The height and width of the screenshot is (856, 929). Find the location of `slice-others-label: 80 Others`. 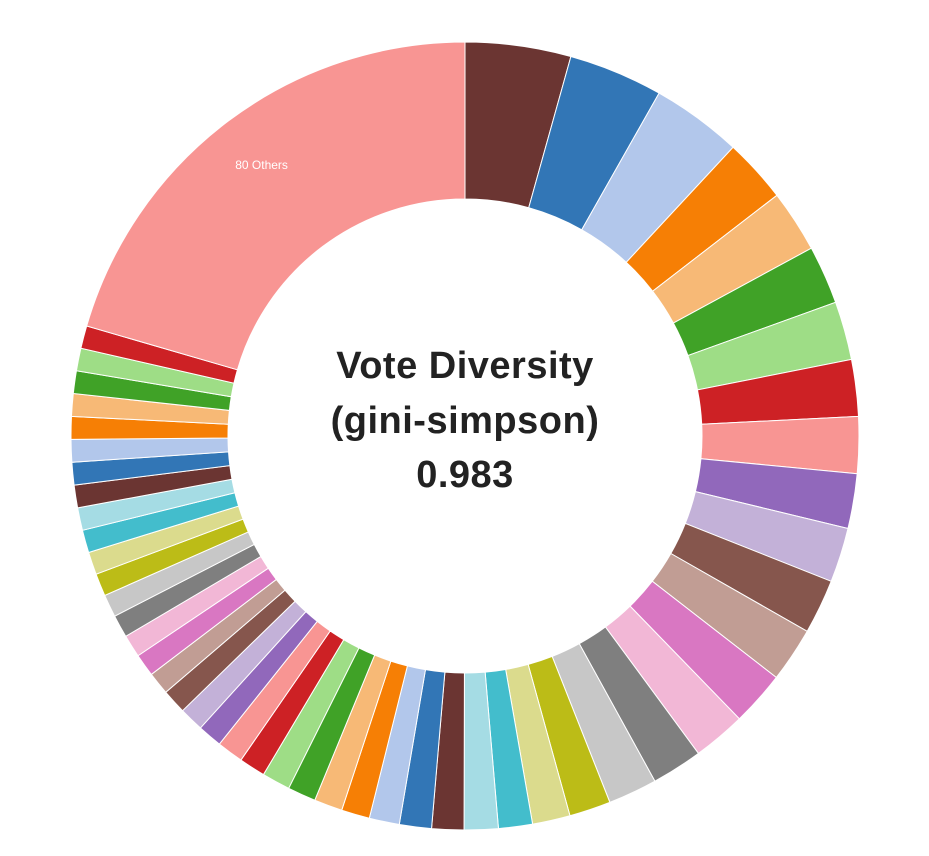

slice-others-label: 80 Others is located at coordinates (261, 165).